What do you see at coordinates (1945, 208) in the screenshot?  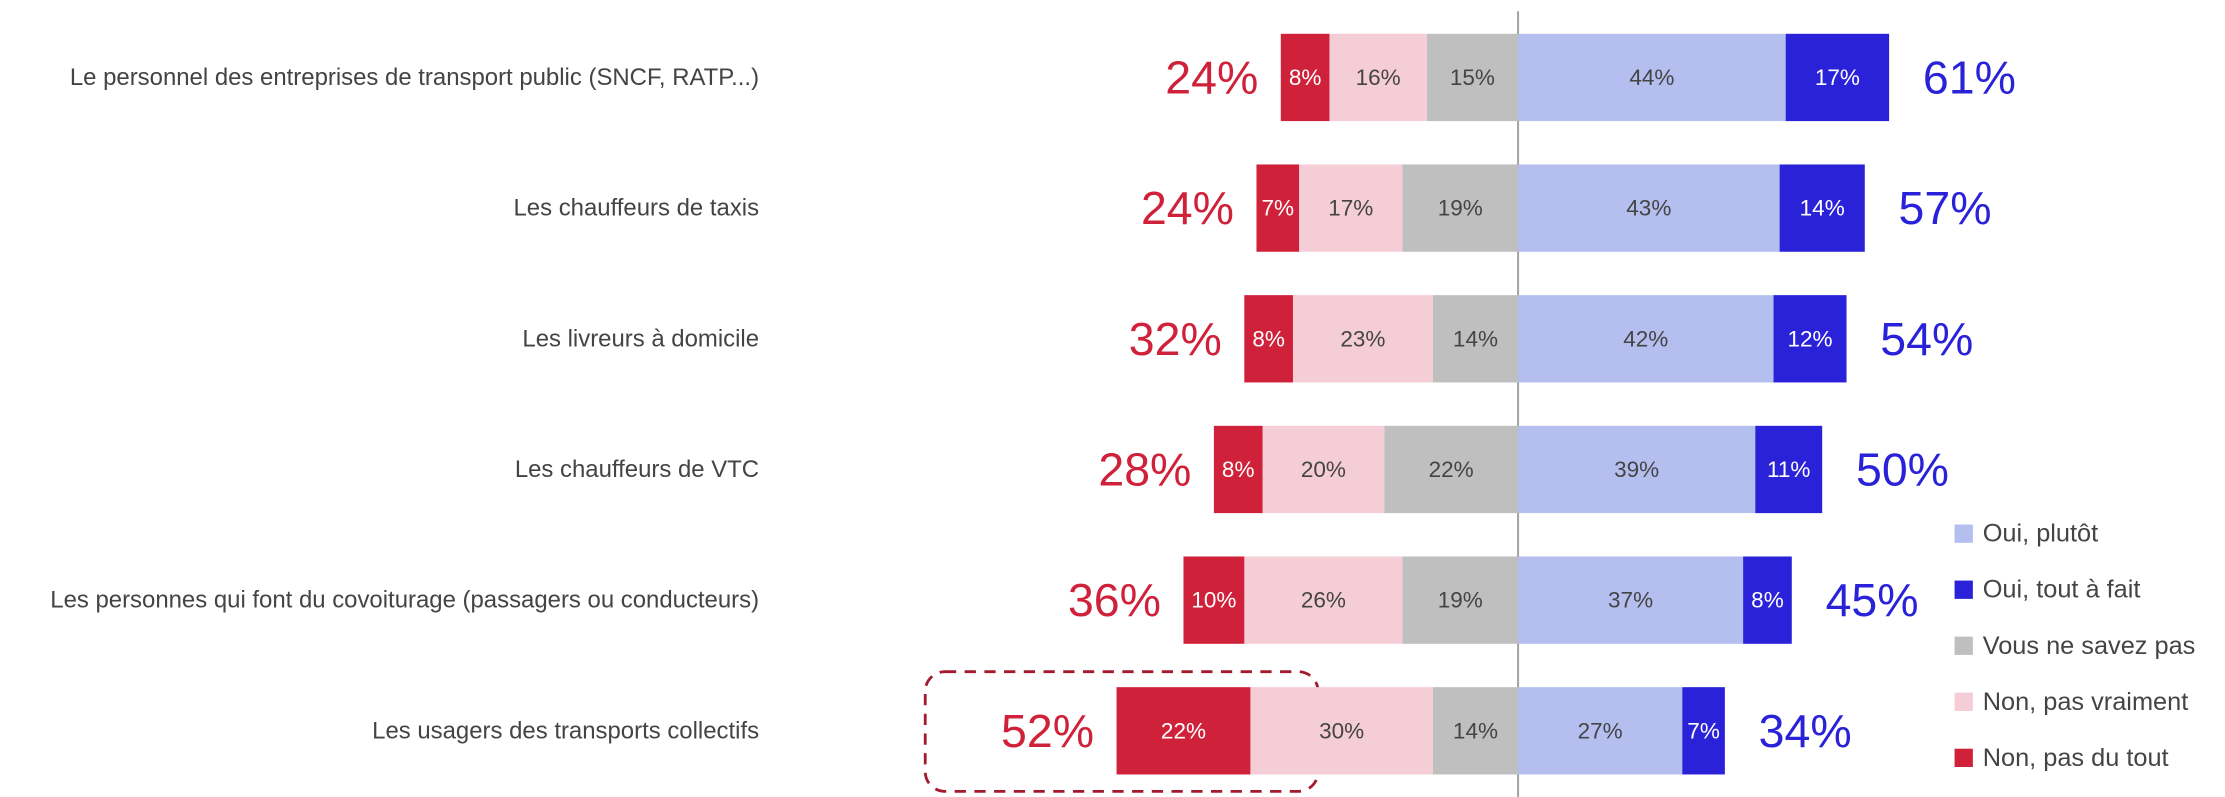 I see `total-yes: 57%` at bounding box center [1945, 208].